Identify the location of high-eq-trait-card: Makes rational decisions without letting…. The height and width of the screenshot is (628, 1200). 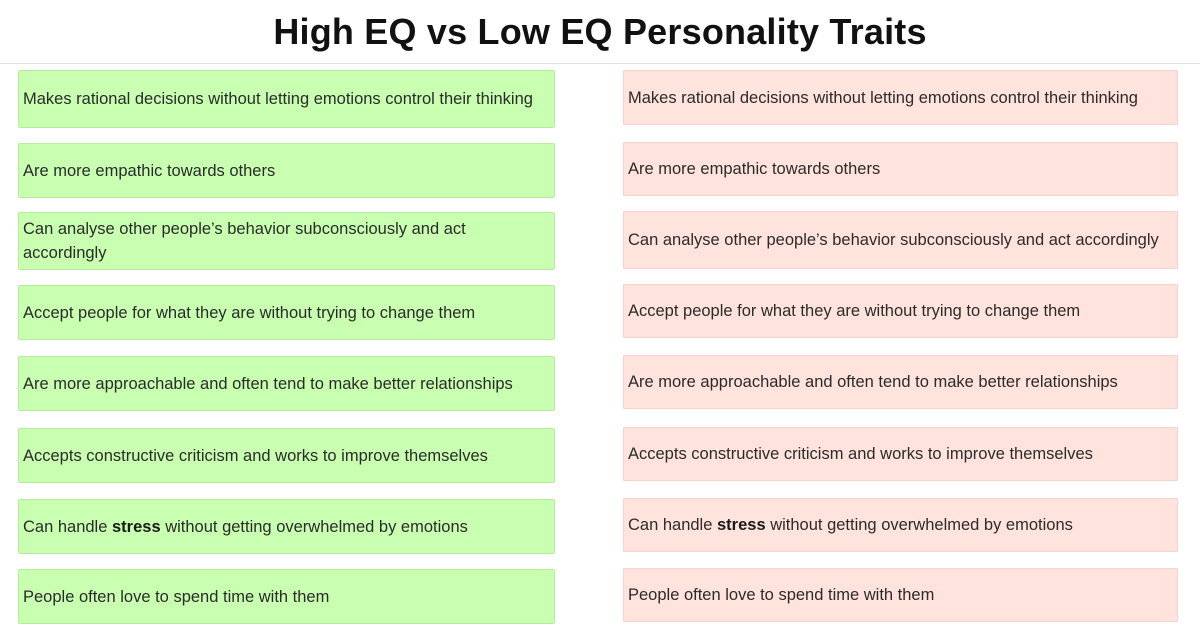
(286, 99).